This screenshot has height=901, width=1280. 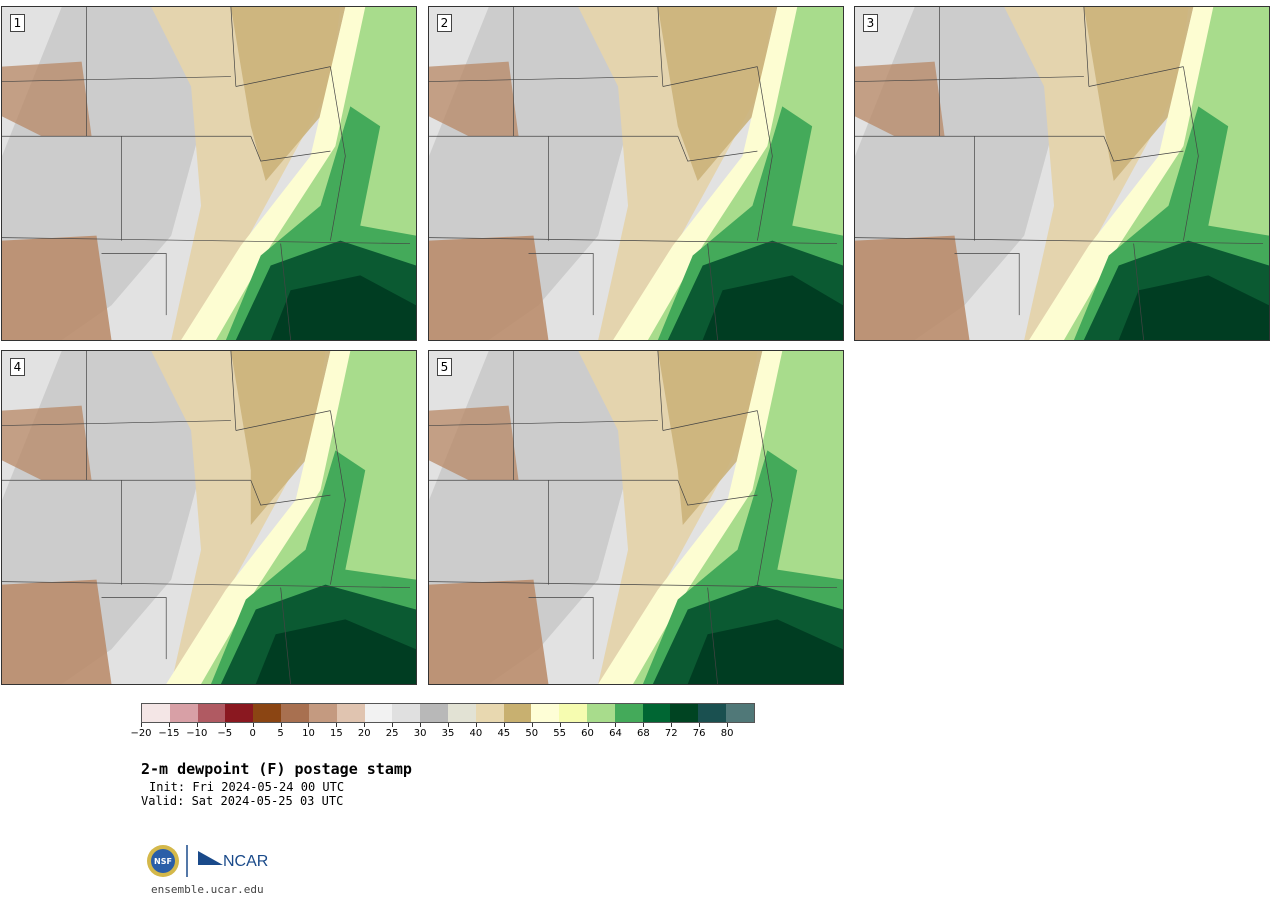 What do you see at coordinates (225, 733) in the screenshot?
I see `colorbar-tick-label: −5` at bounding box center [225, 733].